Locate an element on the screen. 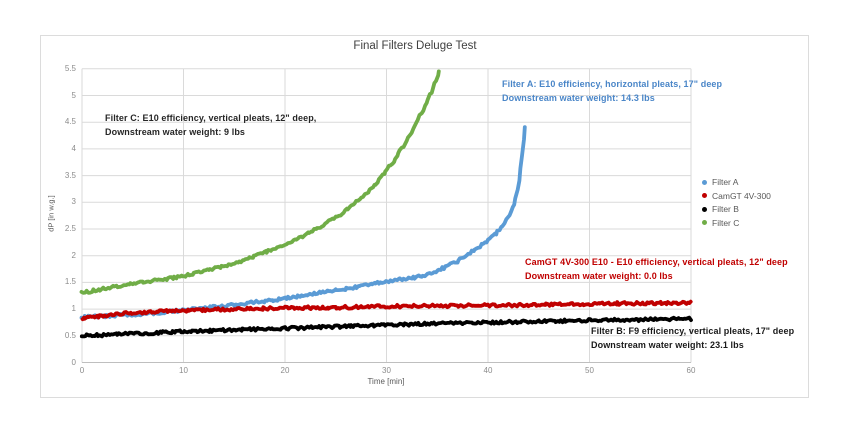 This screenshot has width=850, height=425. x-axis-title: Time [min] is located at coordinates (386, 381).